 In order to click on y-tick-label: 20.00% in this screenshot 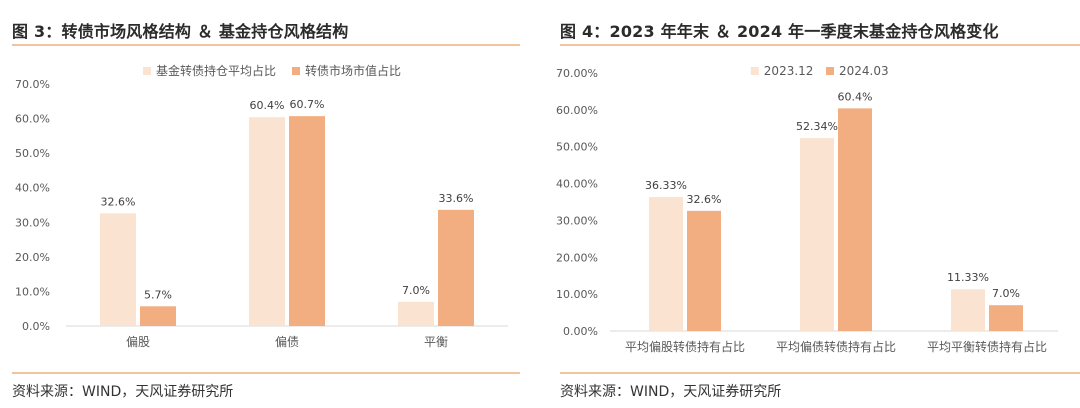, I will do `click(577, 257)`.